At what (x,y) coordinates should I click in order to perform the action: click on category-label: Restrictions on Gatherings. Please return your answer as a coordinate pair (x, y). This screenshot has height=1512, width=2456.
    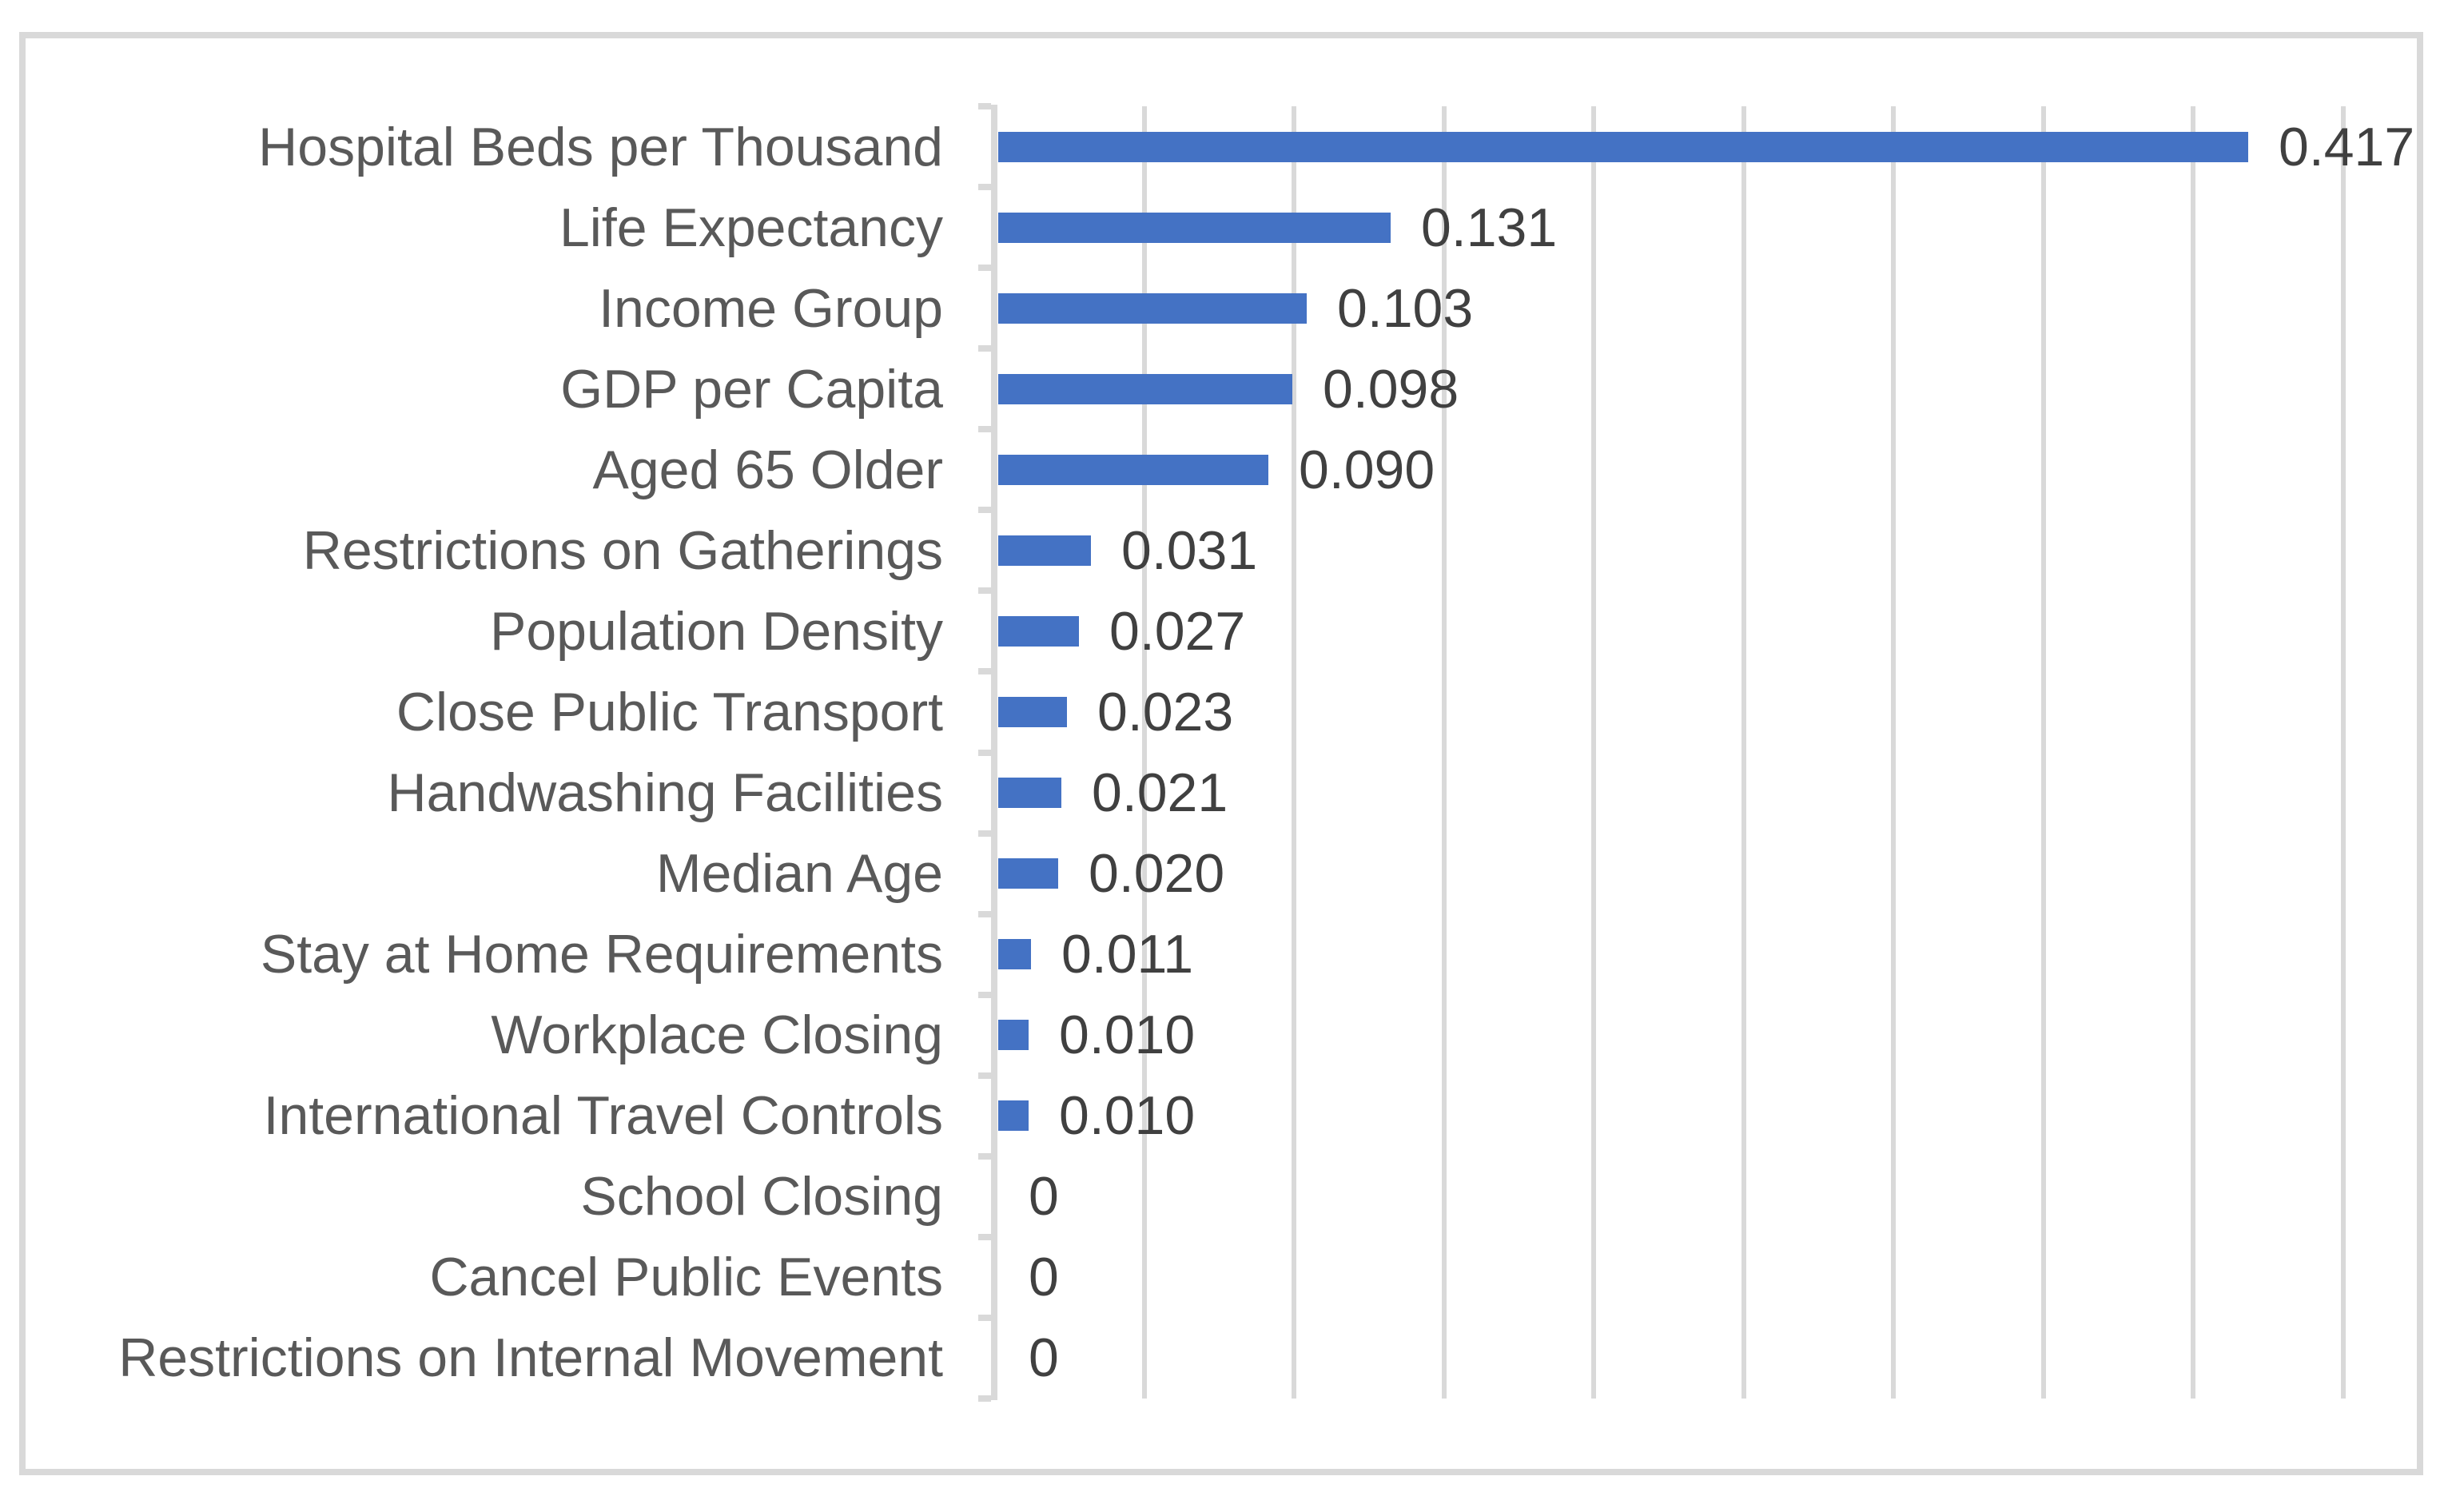
    Looking at the image, I should click on (622, 550).